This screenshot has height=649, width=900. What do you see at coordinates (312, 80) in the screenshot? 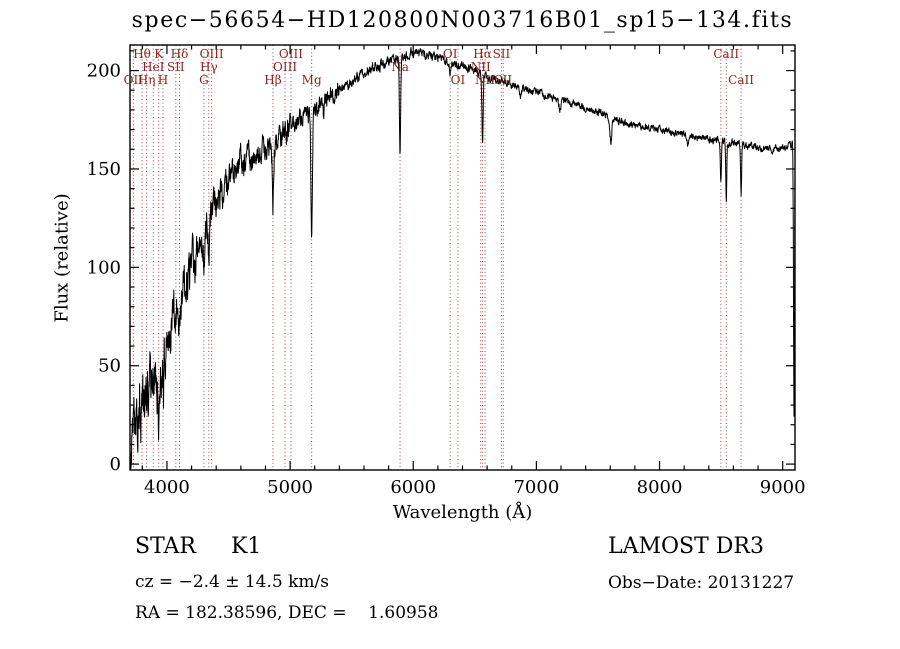
I see `spectral-line-label: Mg` at bounding box center [312, 80].